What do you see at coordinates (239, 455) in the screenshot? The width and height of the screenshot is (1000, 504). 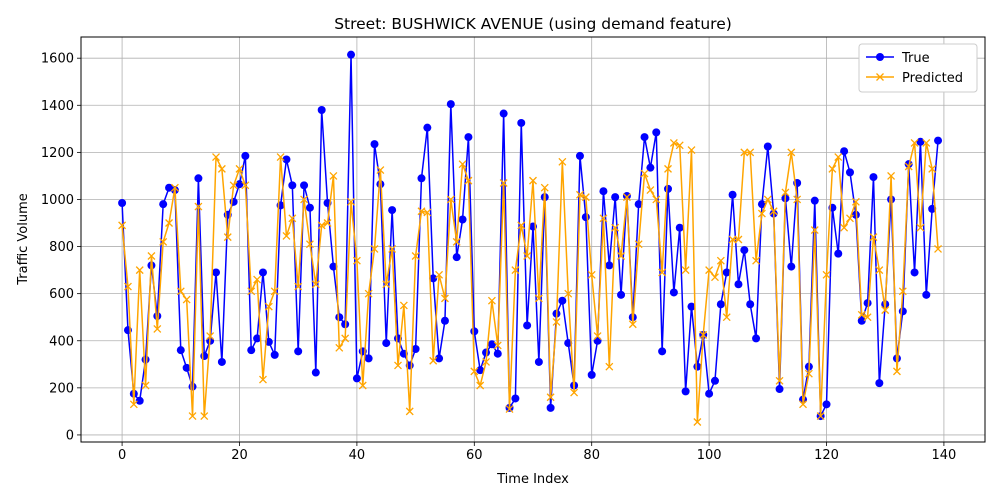 I see `x-tick-label: 20` at bounding box center [239, 455].